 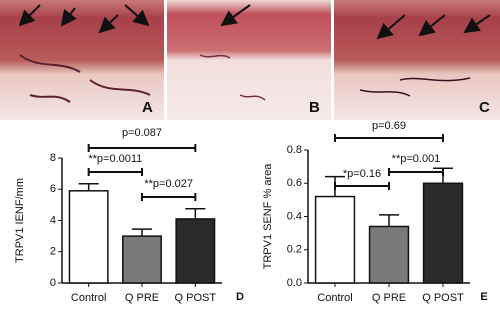 I want to click on panel-label: E, so click(x=483, y=297).